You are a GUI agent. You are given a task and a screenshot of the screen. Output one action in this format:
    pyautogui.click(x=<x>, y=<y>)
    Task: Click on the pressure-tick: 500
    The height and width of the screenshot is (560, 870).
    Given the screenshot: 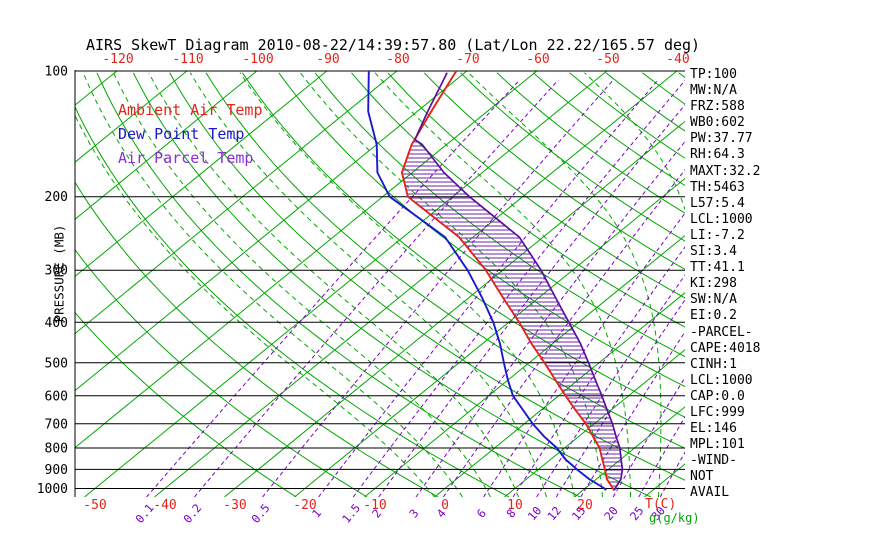 What is the action you would take?
    pyautogui.click(x=56, y=363)
    